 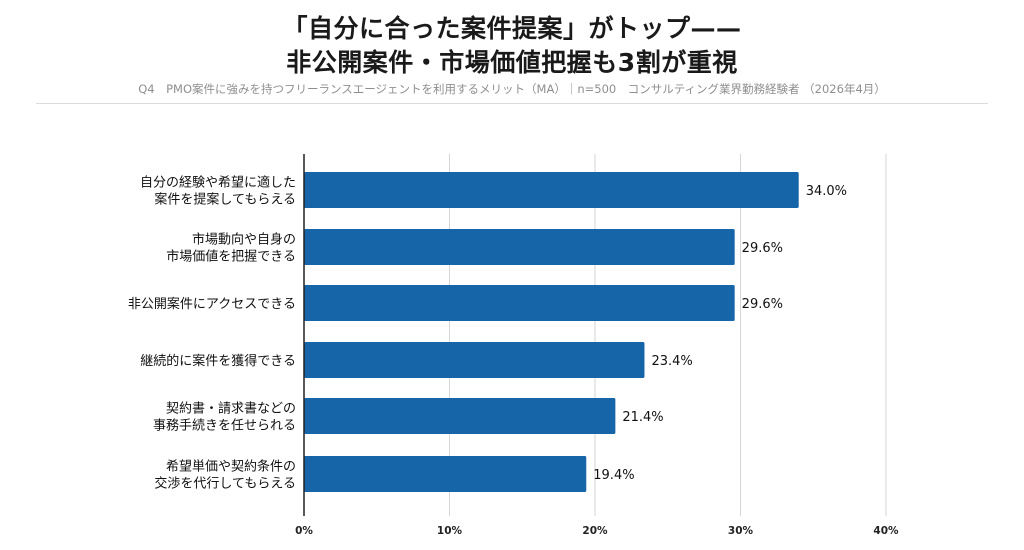 I want to click on category-label-3-line-1: 非公開案件にアクセスできる, so click(x=212, y=304).